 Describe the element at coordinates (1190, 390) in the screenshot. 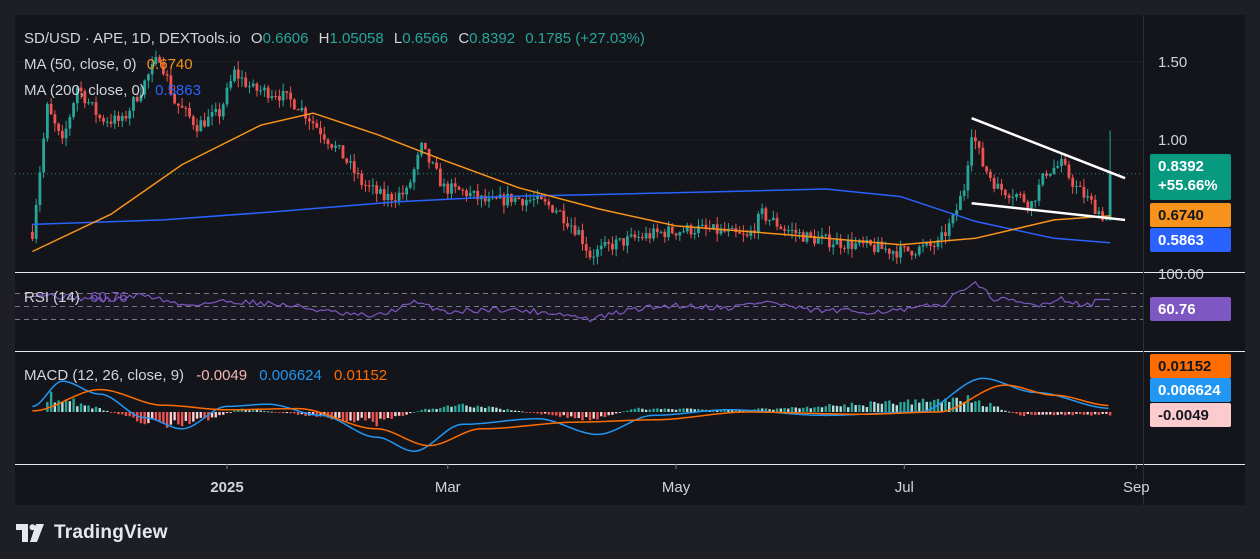

I see `macd-line-badge: 0.006624` at that location.